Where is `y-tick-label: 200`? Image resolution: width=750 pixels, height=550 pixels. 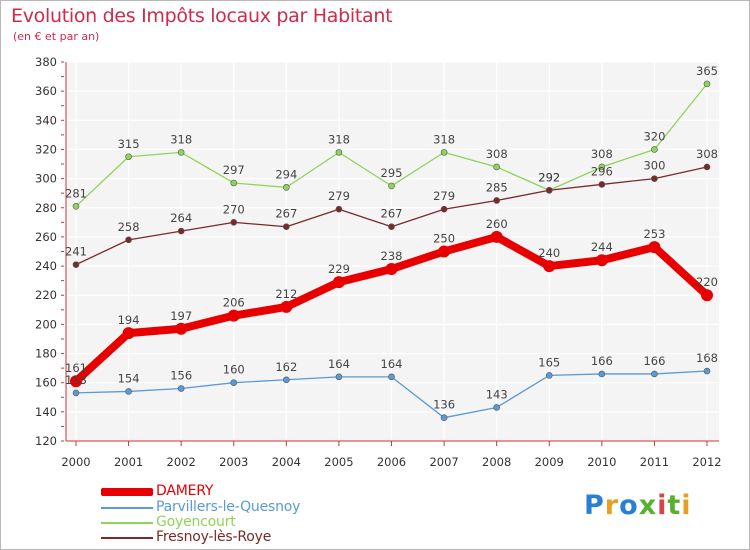
y-tick-label: 200 is located at coordinates (46, 324).